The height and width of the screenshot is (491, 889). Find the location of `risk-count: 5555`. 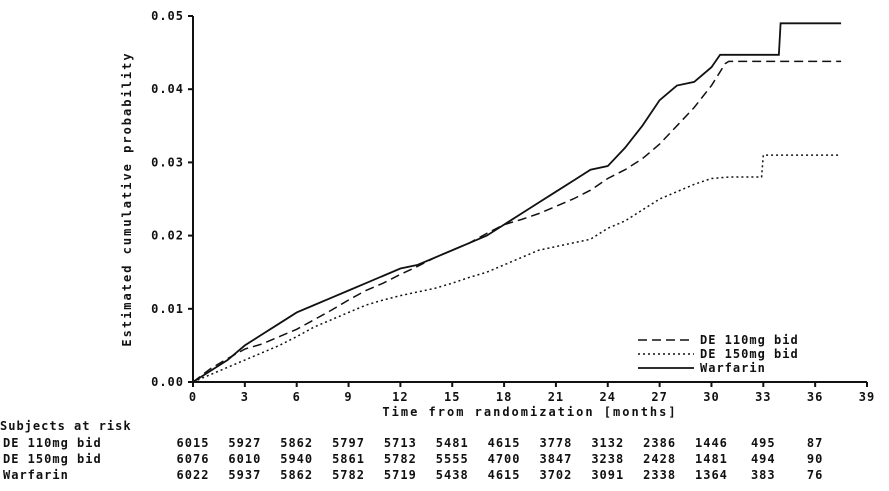

risk-count: 5555 is located at coordinates (452, 459).